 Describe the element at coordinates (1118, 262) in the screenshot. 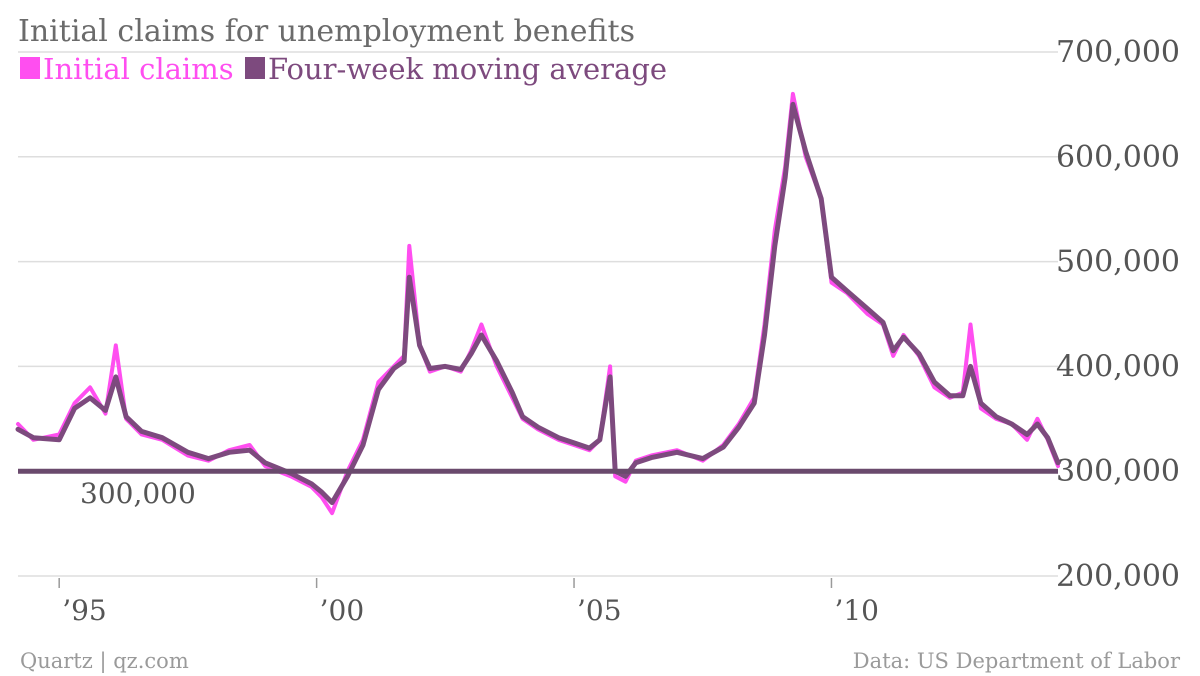

I see `y-tick-label: 500,000` at that location.